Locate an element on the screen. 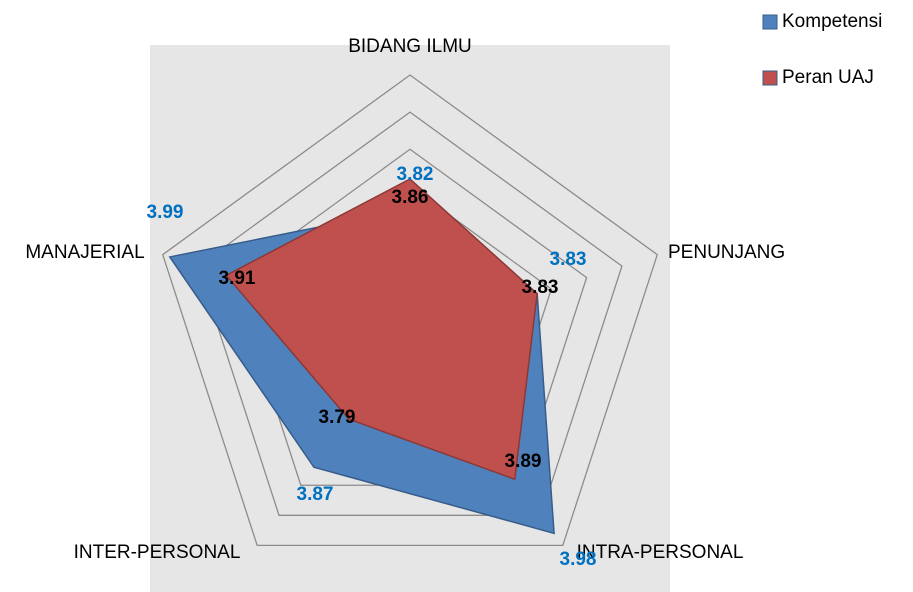 The image size is (913, 592). value-label: 3.79 is located at coordinates (337, 417).